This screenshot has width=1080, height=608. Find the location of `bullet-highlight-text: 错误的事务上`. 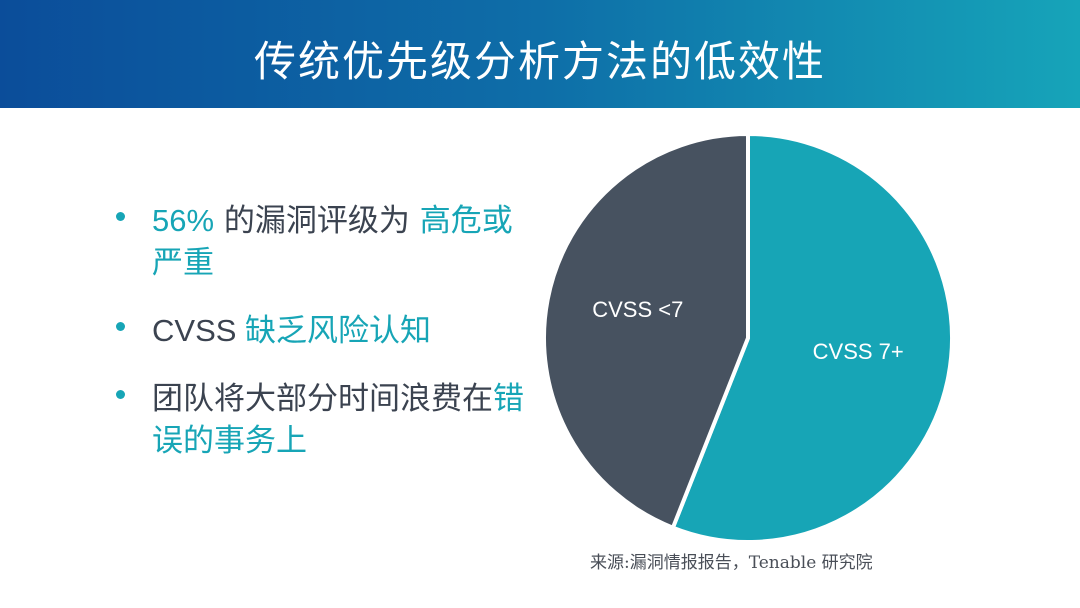

bullet-highlight-text: 错误的事务上 is located at coordinates (338, 420).